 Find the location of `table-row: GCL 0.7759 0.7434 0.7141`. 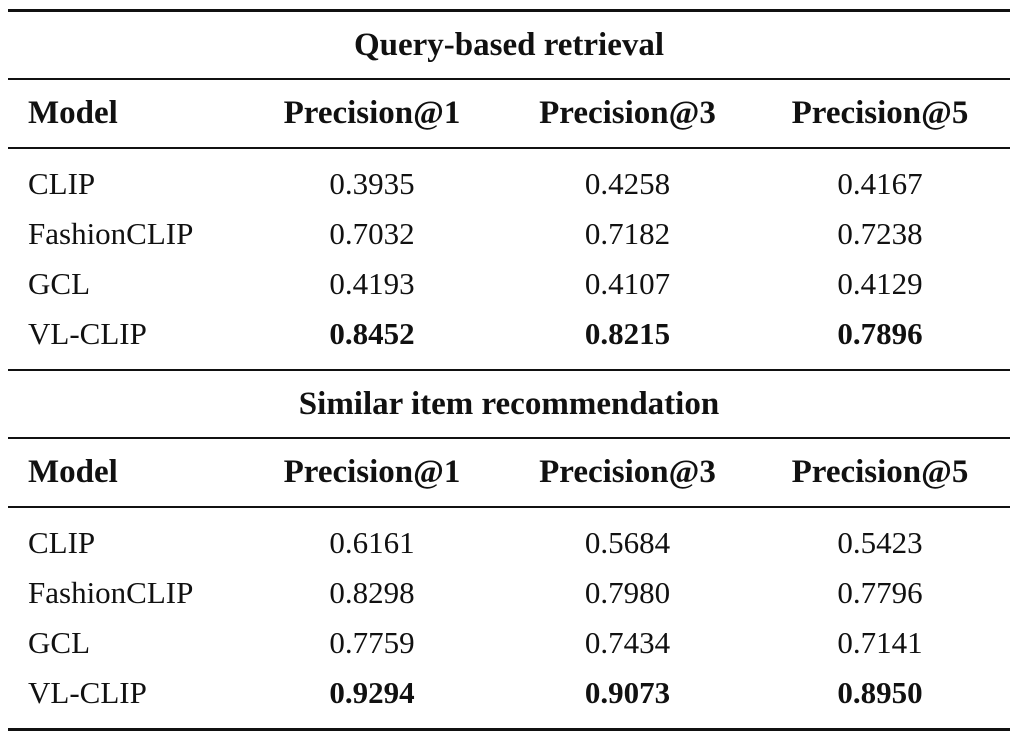

table-row: GCL 0.7759 0.7434 0.7141 is located at coordinates (509, 643).